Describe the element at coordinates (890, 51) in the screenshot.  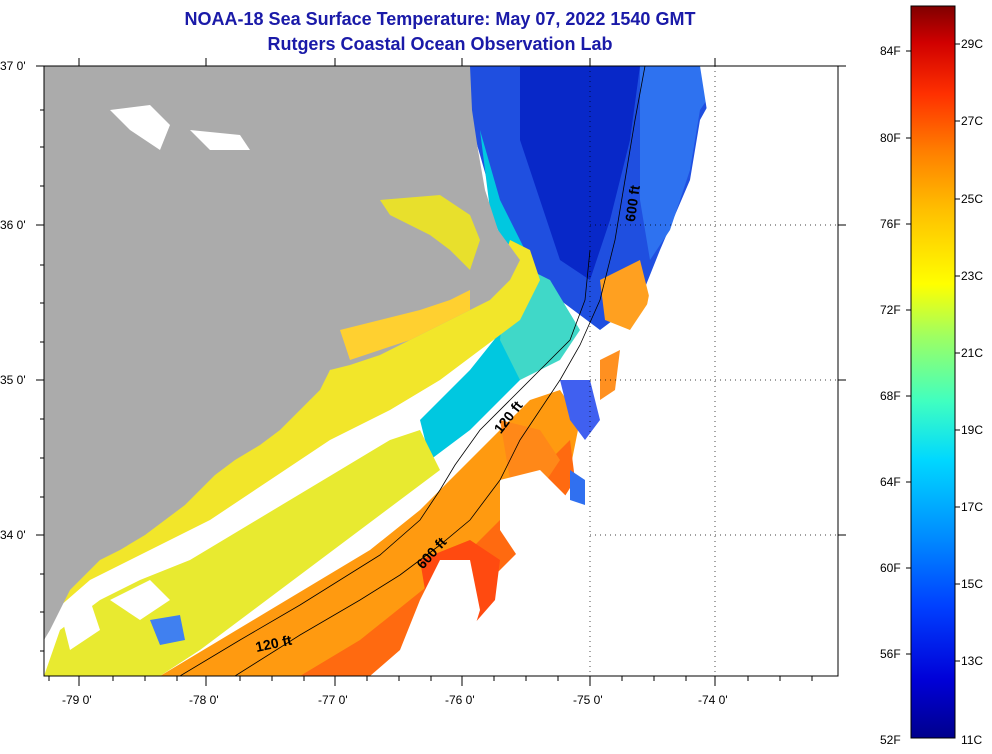
I see `cb-f-84: 84F` at that location.